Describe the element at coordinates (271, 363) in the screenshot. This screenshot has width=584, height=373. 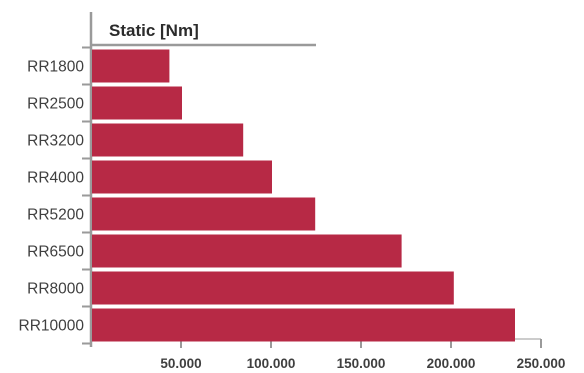
I see `x-tick-label: 100.000` at that location.